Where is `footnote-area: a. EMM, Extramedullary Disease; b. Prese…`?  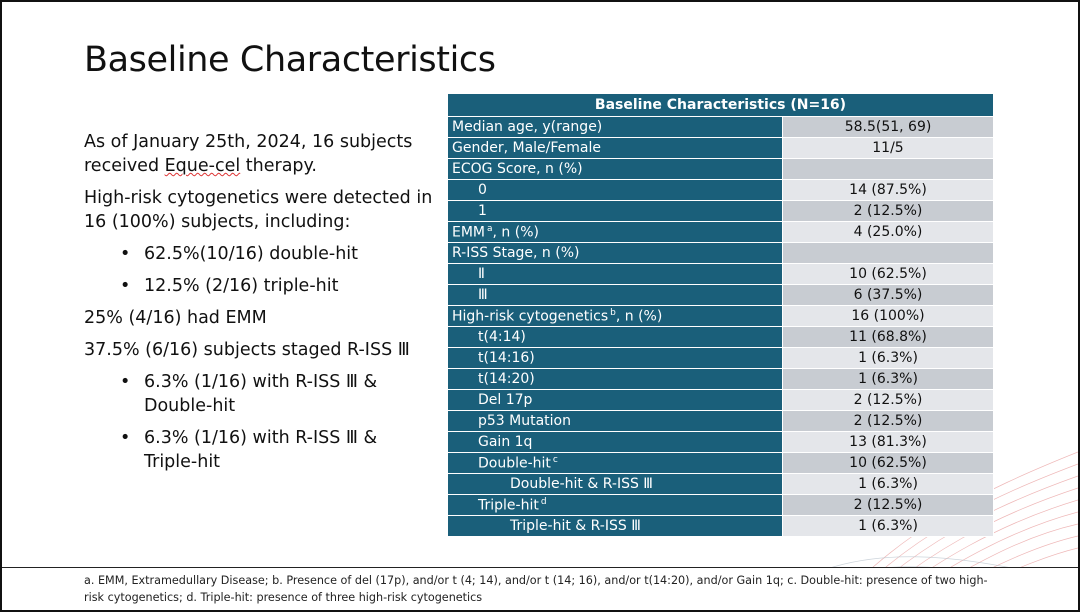
footnote-area: a. EMM, Extramedullary Disease; b. Prese… is located at coordinates (540, 588).